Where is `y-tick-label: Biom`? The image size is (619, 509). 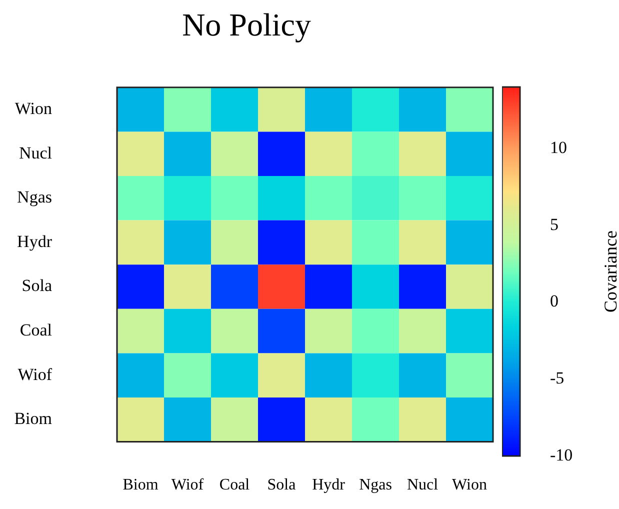 y-tick-label: Biom is located at coordinates (33, 418).